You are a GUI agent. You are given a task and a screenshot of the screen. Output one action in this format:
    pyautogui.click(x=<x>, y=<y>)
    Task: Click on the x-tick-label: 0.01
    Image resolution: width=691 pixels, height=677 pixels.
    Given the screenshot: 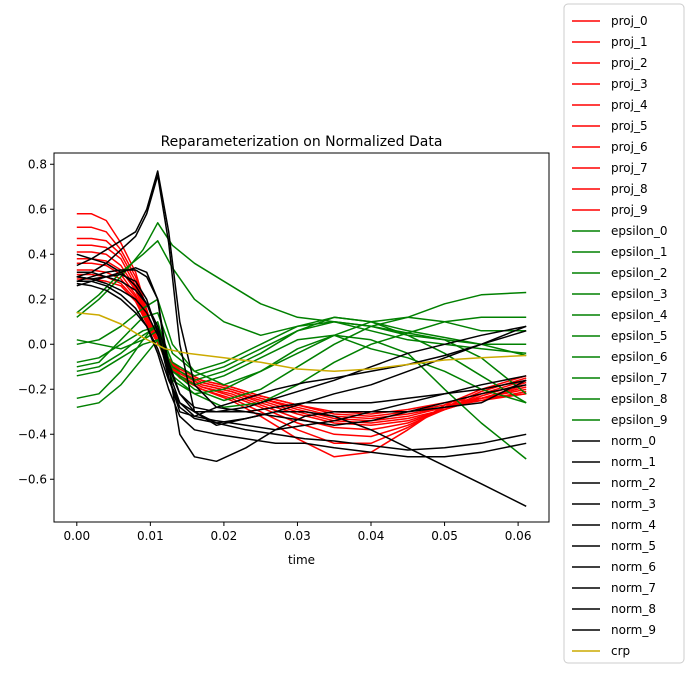 What is the action you would take?
    pyautogui.click(x=150, y=536)
    